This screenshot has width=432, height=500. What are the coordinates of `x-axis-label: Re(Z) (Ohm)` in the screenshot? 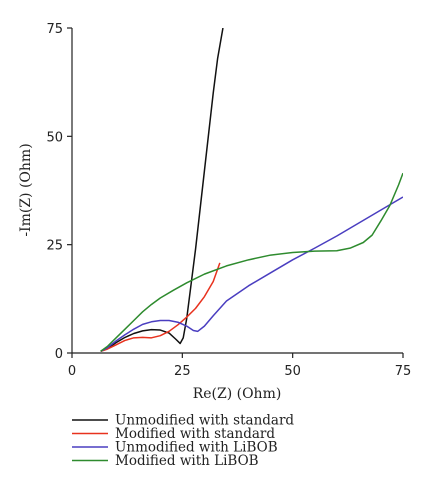 It's located at (237, 394).